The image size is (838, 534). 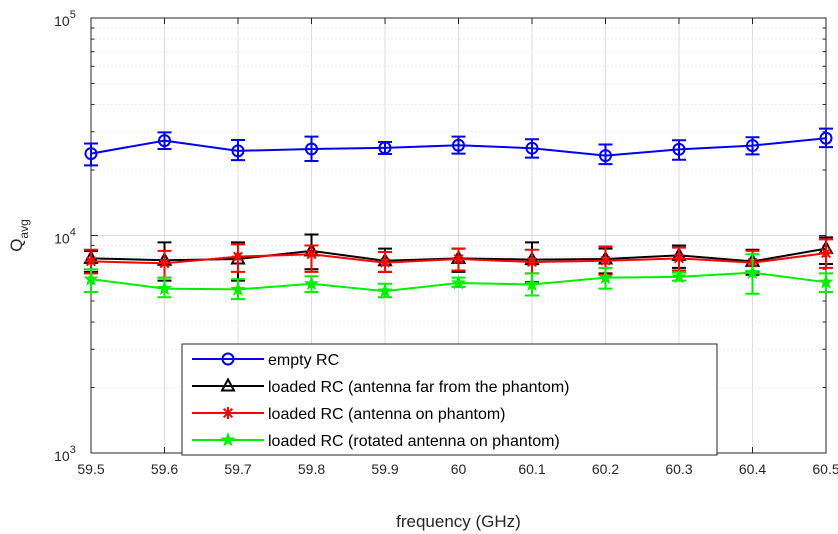 I want to click on legend-label: empty RC, so click(x=303, y=360).